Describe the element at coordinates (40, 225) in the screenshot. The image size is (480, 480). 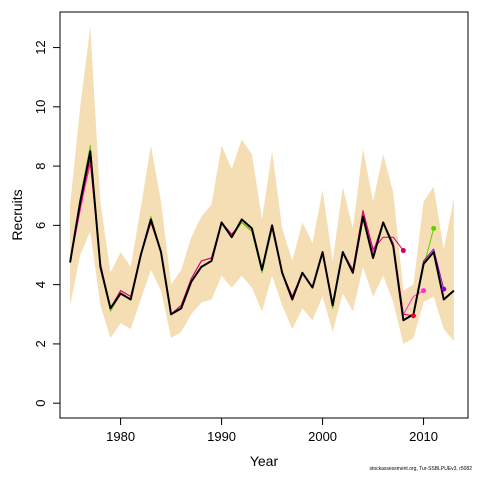
I see `y-tick-label: 6` at that location.